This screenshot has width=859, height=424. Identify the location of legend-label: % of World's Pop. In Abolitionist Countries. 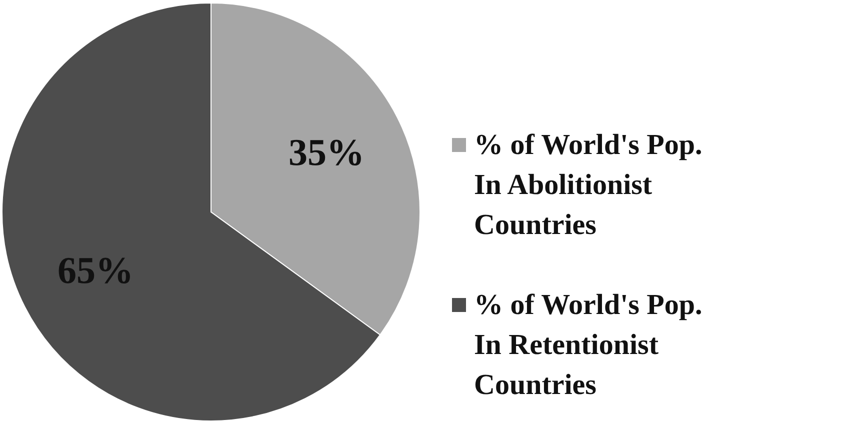
(588, 185).